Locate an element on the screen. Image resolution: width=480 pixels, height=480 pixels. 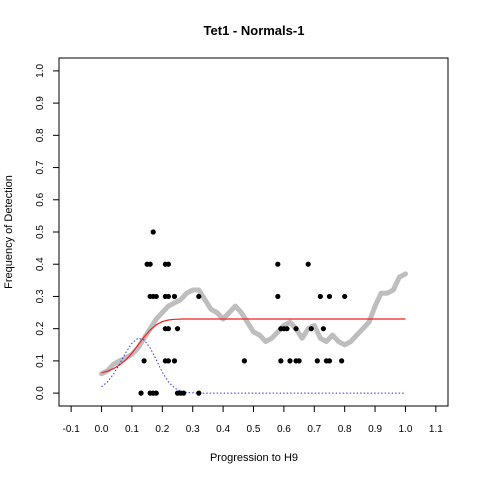
fitted-curve-line is located at coordinates (253, 346).